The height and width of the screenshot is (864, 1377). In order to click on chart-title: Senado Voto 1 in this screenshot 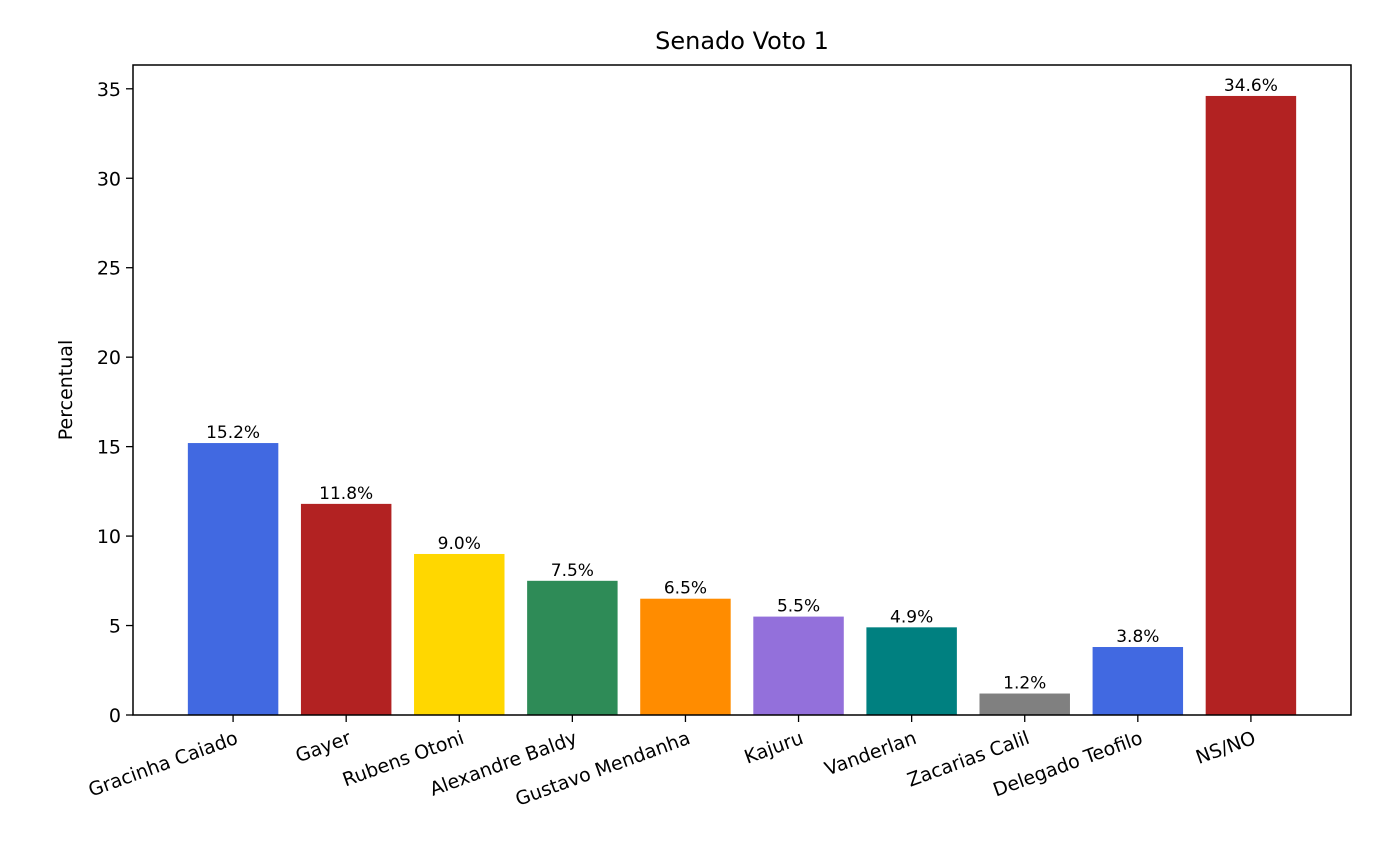, I will do `click(742, 41)`.